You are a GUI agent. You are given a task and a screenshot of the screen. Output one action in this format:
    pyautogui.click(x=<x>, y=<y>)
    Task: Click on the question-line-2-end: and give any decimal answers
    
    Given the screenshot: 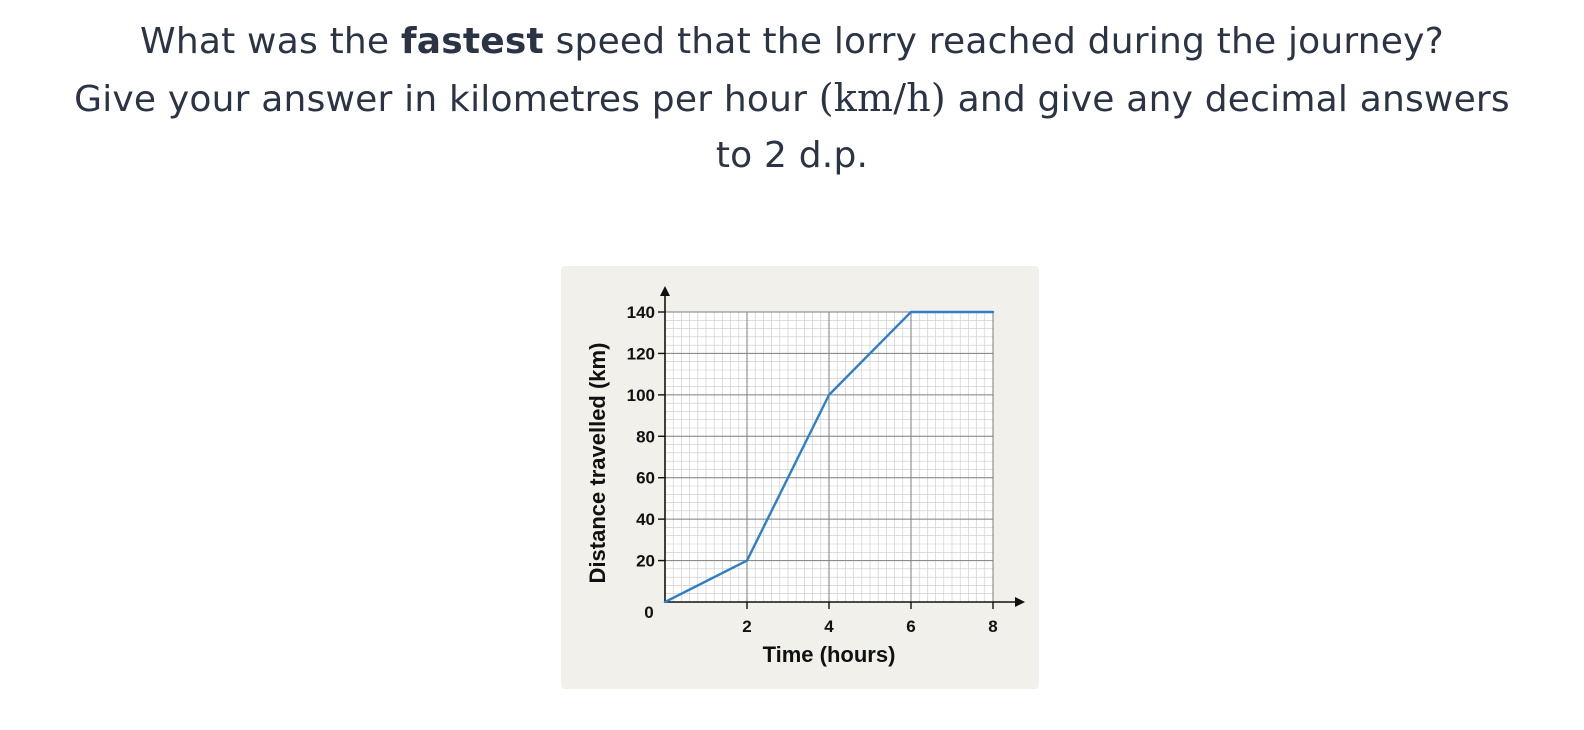 What is the action you would take?
    pyautogui.click(x=1227, y=99)
    